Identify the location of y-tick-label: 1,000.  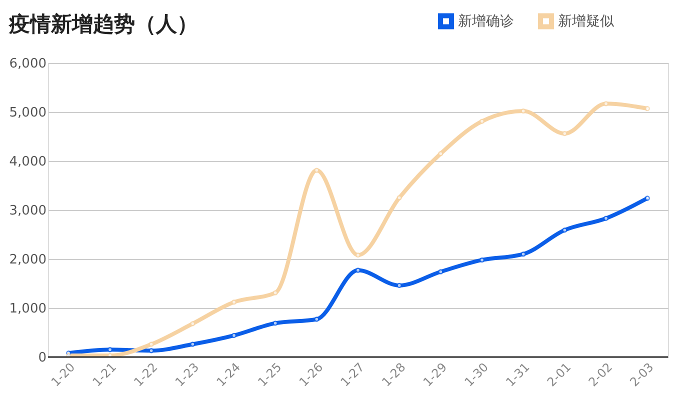
(27, 309).